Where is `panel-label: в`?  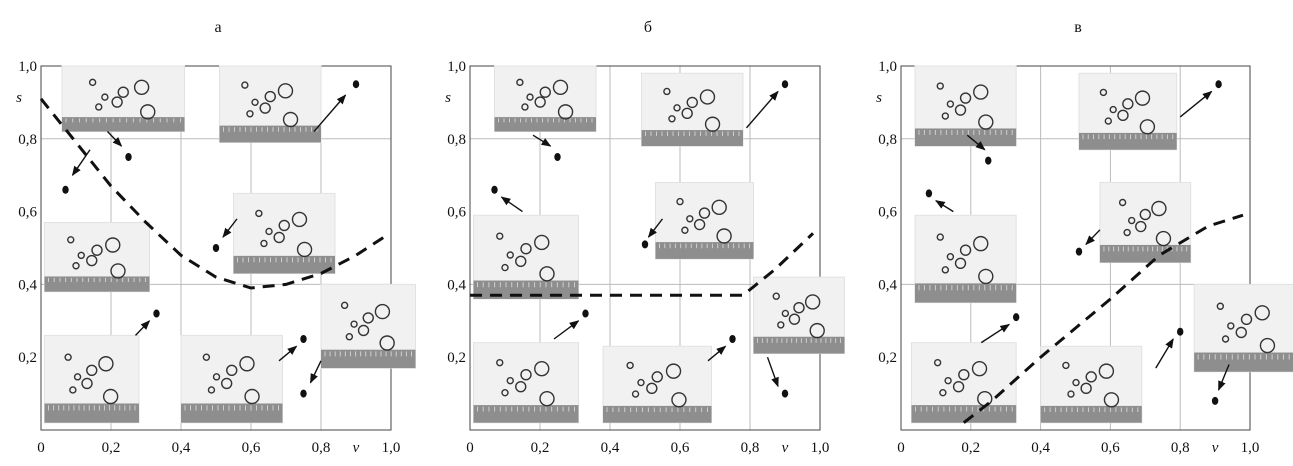 panel-label: в is located at coordinates (1078, 27).